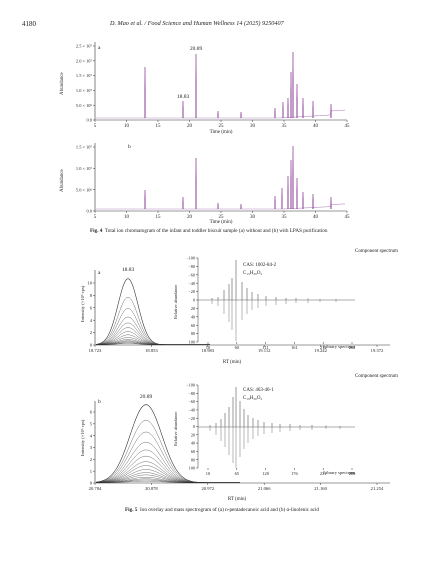  Describe the element at coordinates (131, 510) in the screenshot. I see `caption-label: Fig. 5` at that location.